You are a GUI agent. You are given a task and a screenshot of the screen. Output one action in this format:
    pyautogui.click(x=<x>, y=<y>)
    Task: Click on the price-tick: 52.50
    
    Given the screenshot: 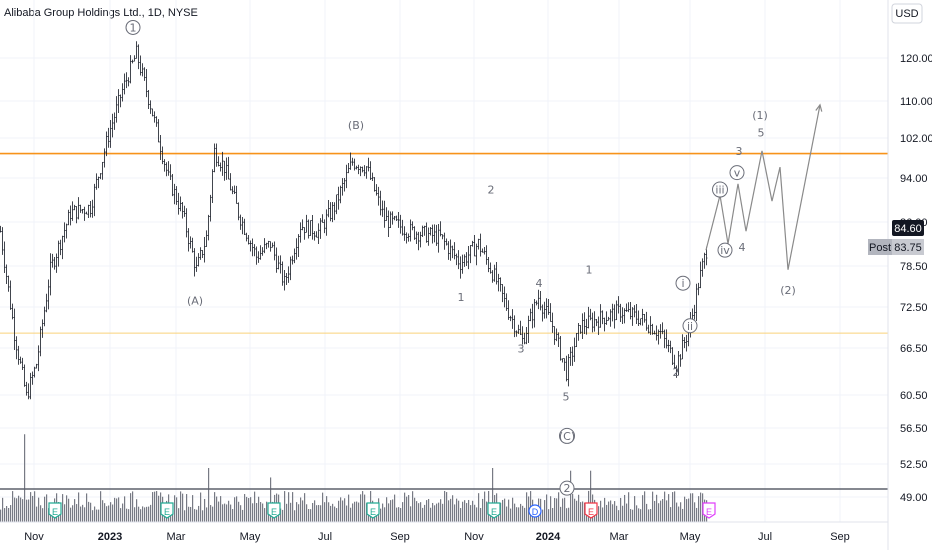 What is the action you would take?
    pyautogui.click(x=914, y=465)
    